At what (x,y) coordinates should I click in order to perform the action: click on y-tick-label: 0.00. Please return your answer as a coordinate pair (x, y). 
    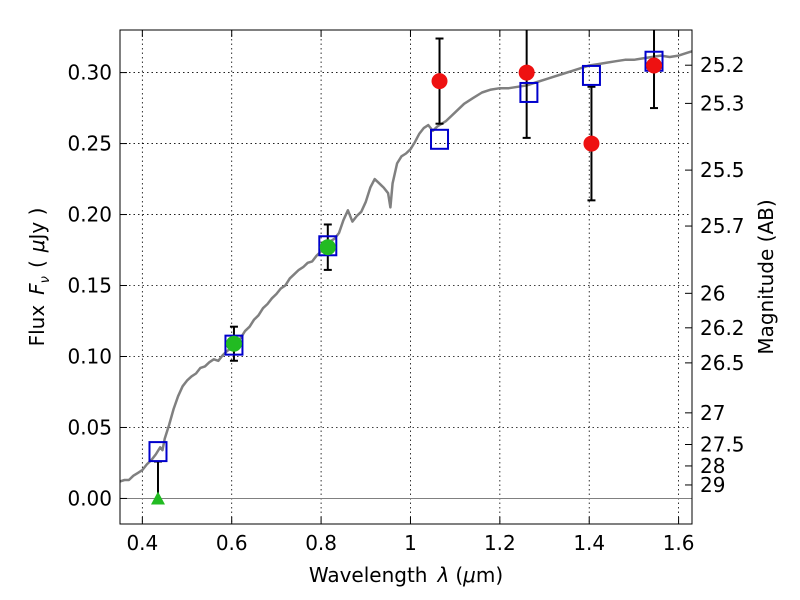
    Looking at the image, I should click on (89, 498).